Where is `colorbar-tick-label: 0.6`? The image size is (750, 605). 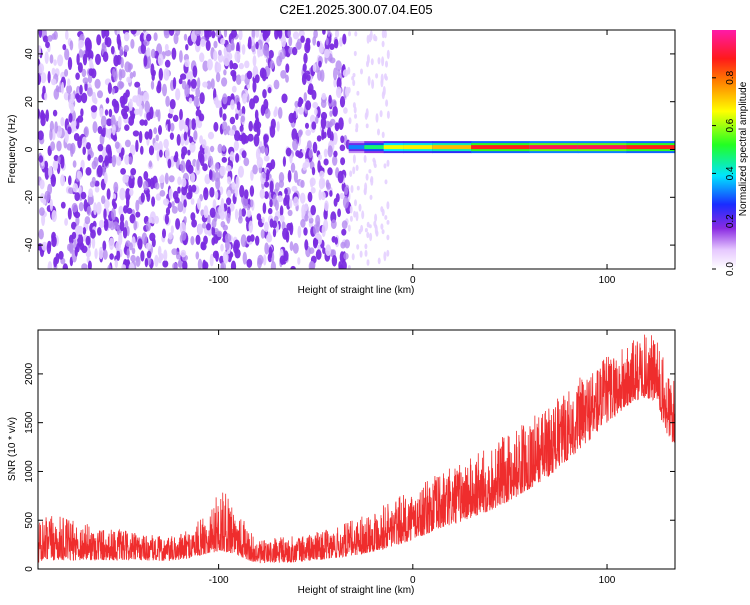
colorbar-tick-label: 0.6 is located at coordinates (730, 125).